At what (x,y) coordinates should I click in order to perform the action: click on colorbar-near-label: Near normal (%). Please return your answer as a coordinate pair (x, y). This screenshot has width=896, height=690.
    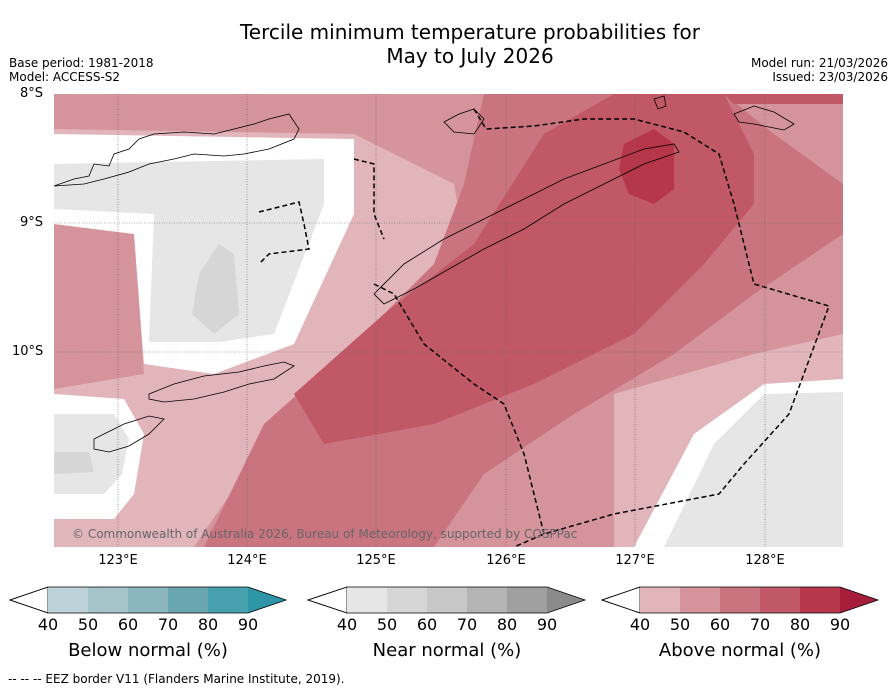
    Looking at the image, I should click on (447, 650).